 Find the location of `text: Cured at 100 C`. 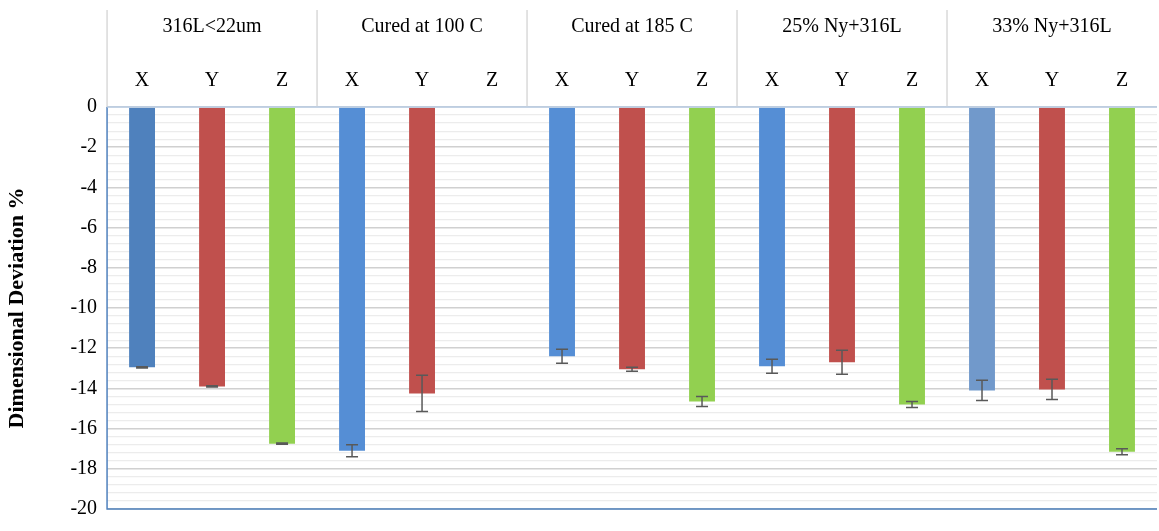

text: Cured at 100 C is located at coordinates (422, 25).